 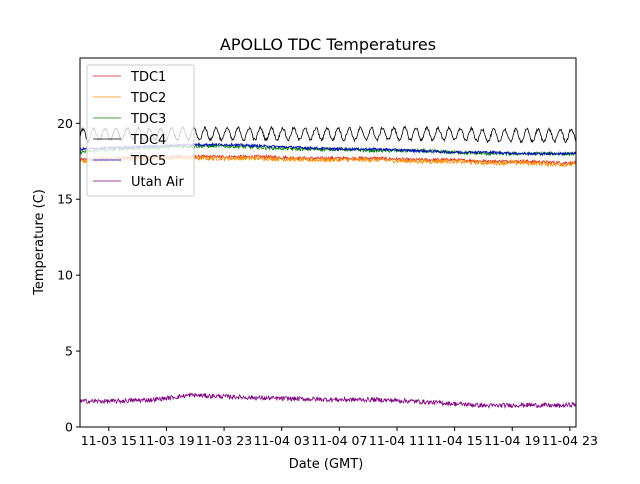 I want to click on y-tick-label: 5, so click(x=69, y=351).